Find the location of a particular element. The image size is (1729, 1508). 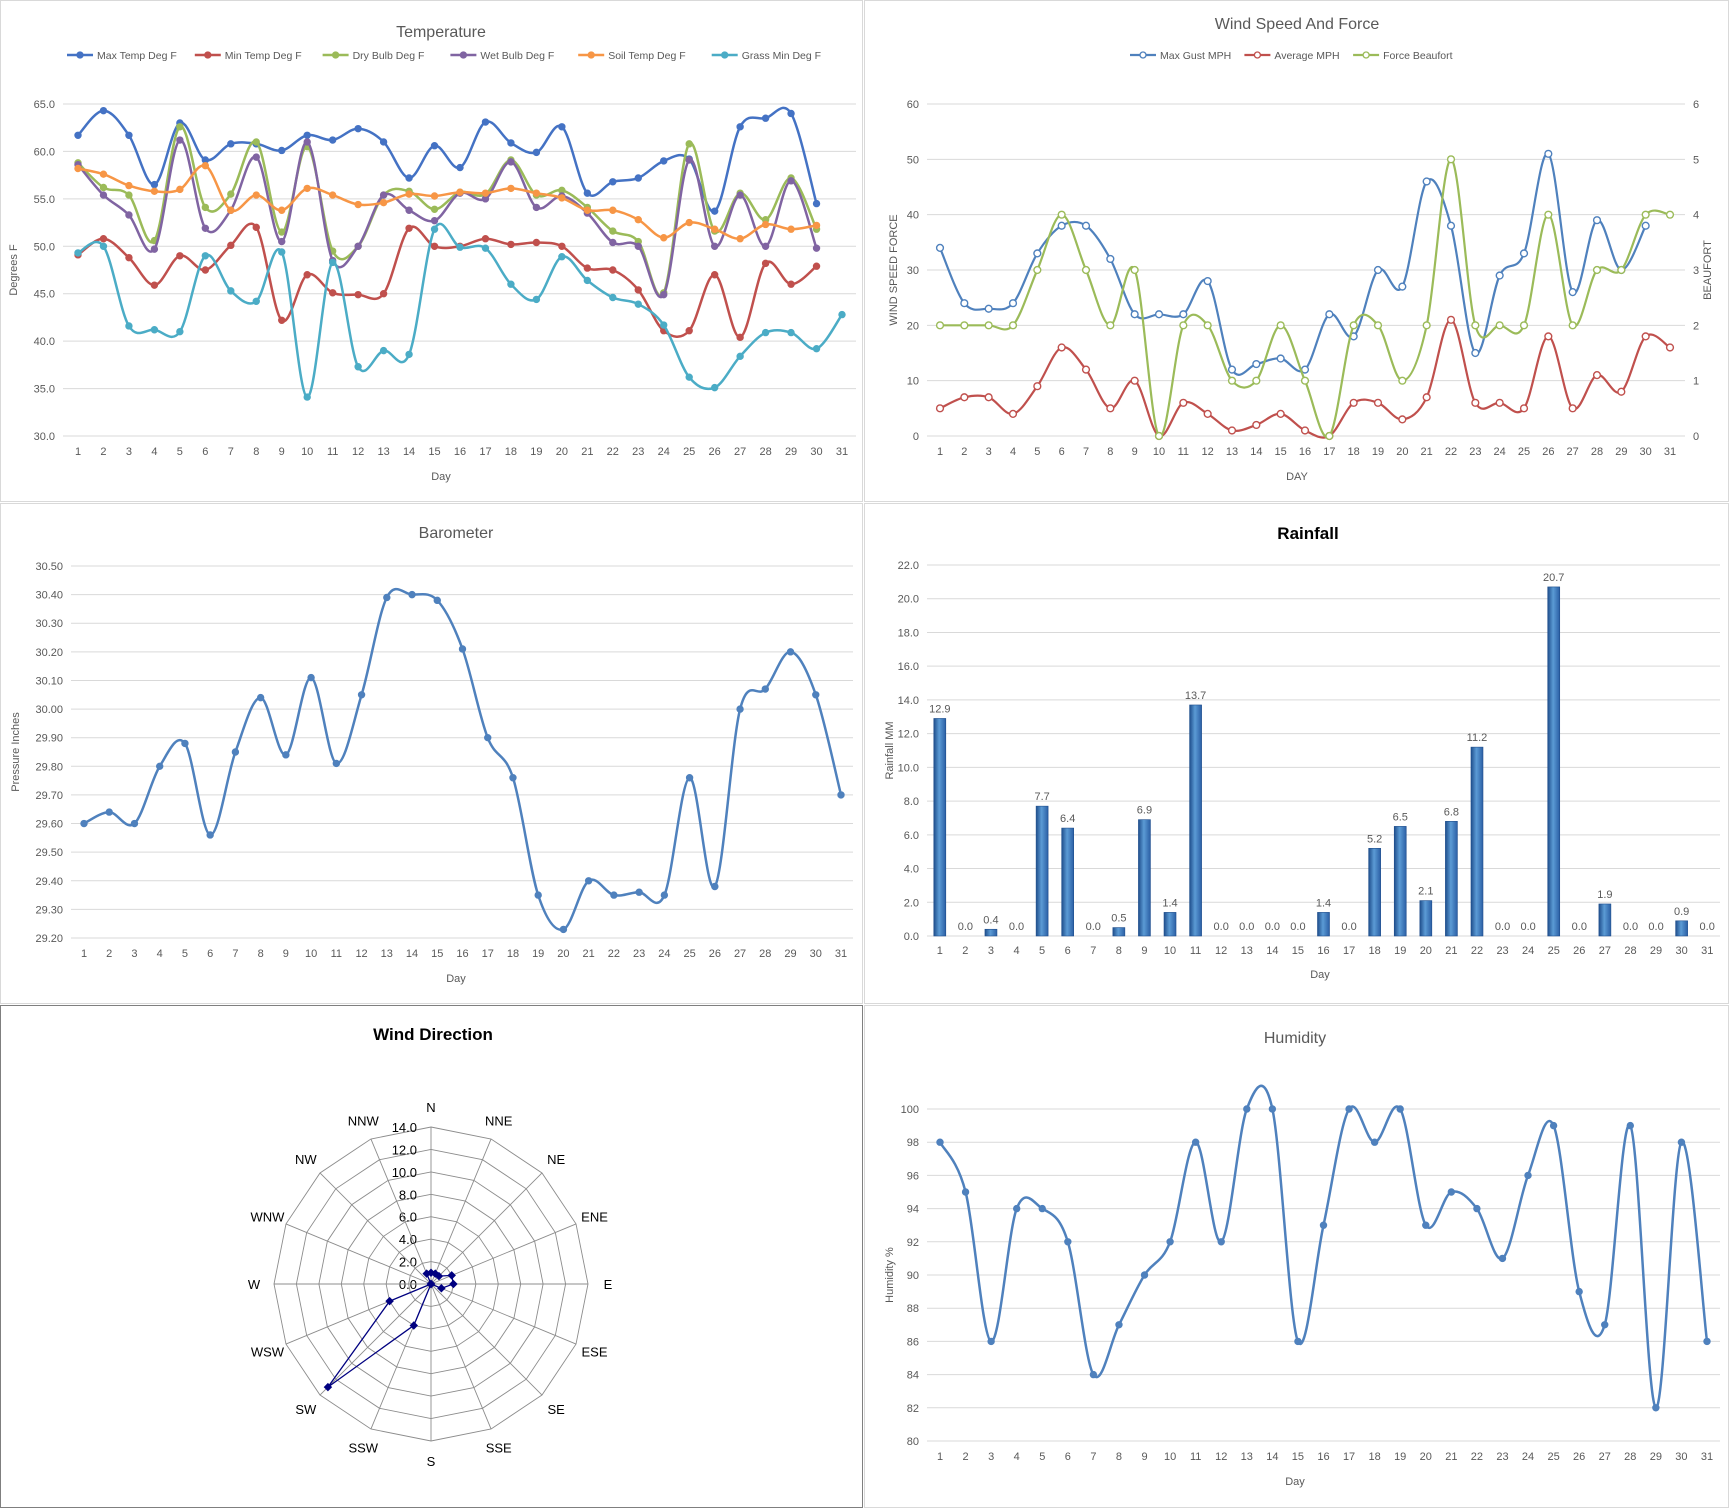

x-tick-label: 18 is located at coordinates (1375, 1457).